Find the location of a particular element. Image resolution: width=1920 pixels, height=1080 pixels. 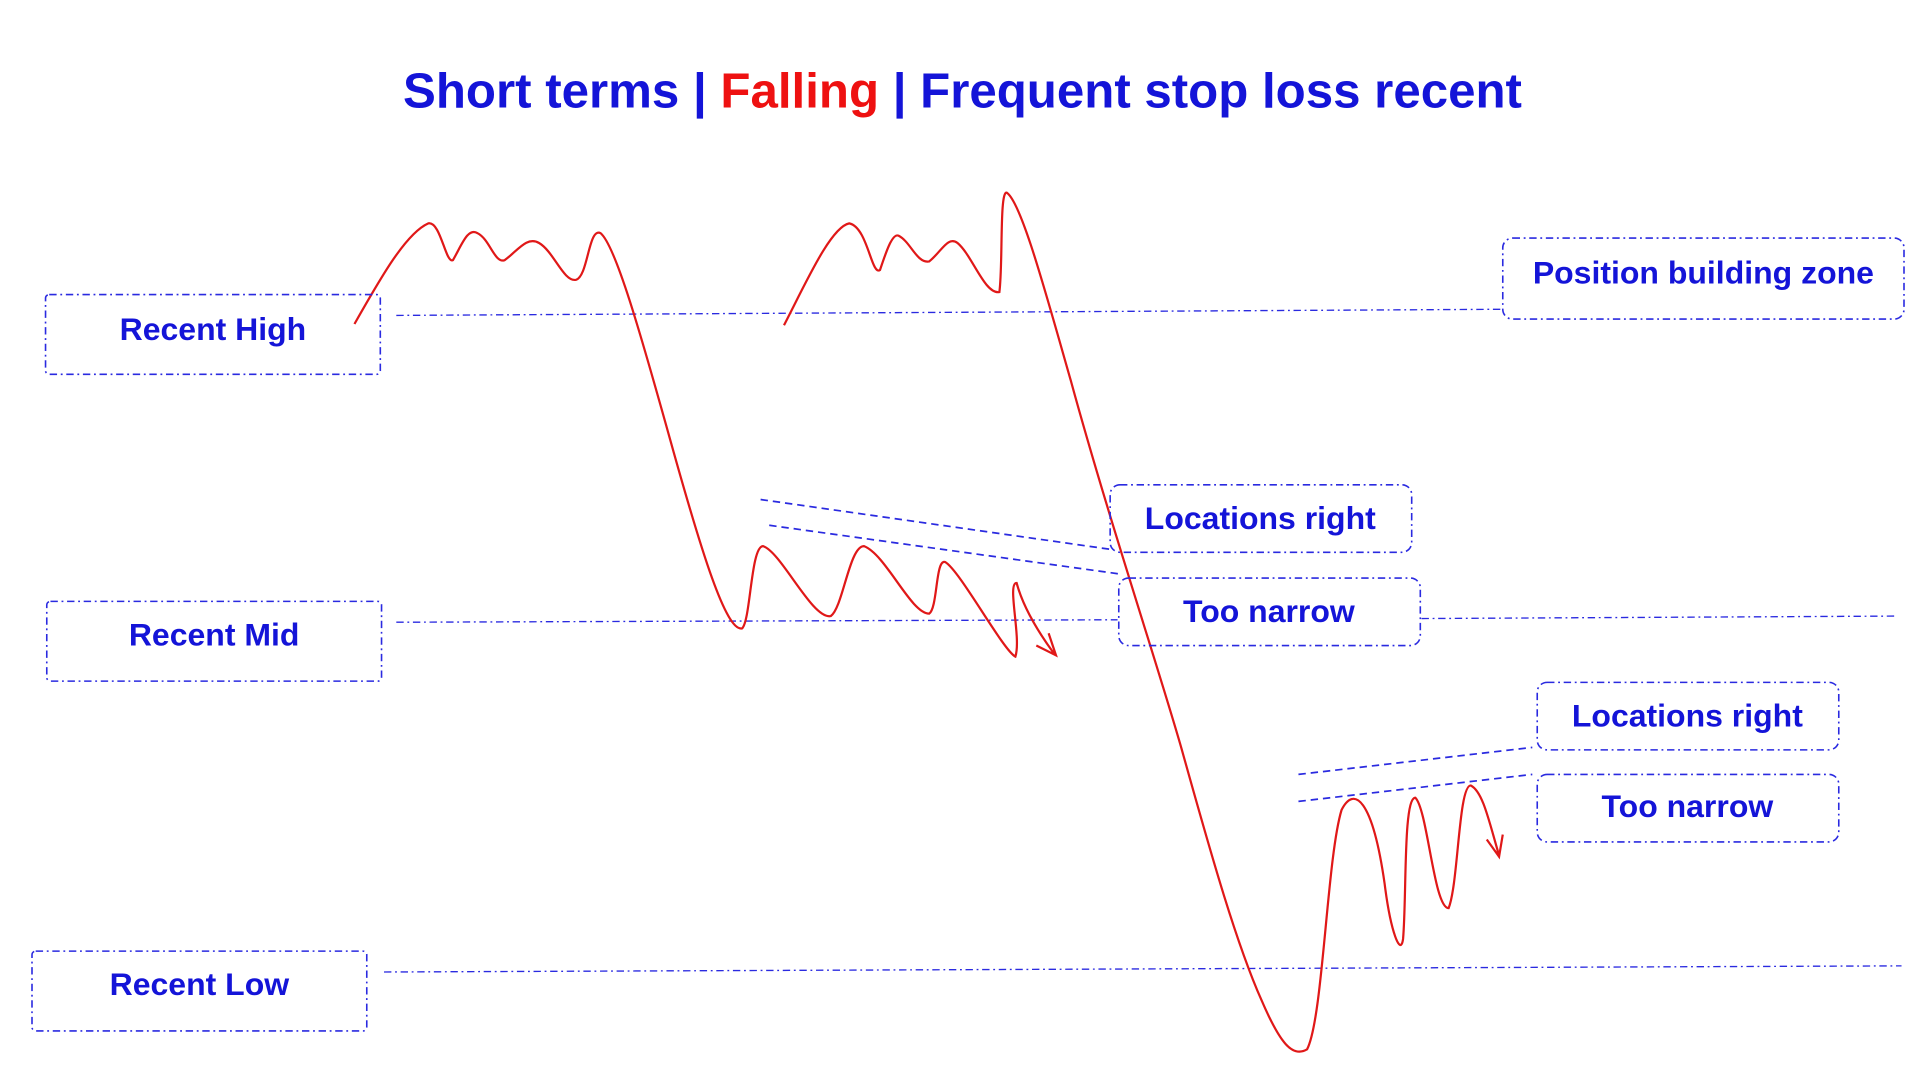

level-label: Recent Mid is located at coordinates (214, 634).